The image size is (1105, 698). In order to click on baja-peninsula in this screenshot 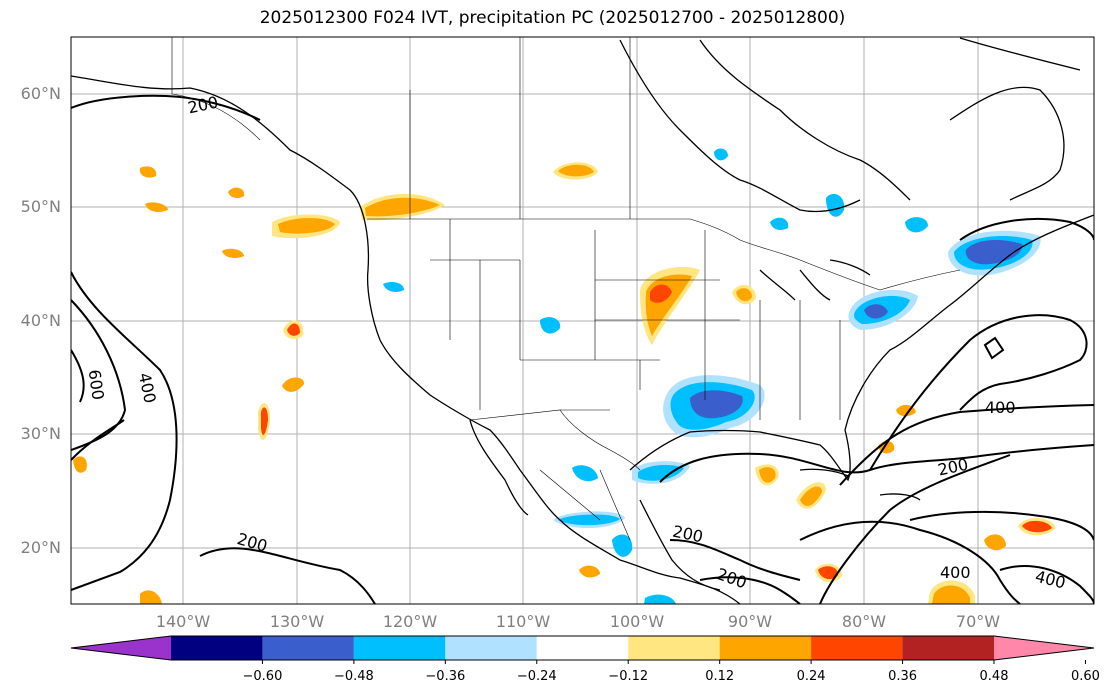, I will do `click(499, 467)`.